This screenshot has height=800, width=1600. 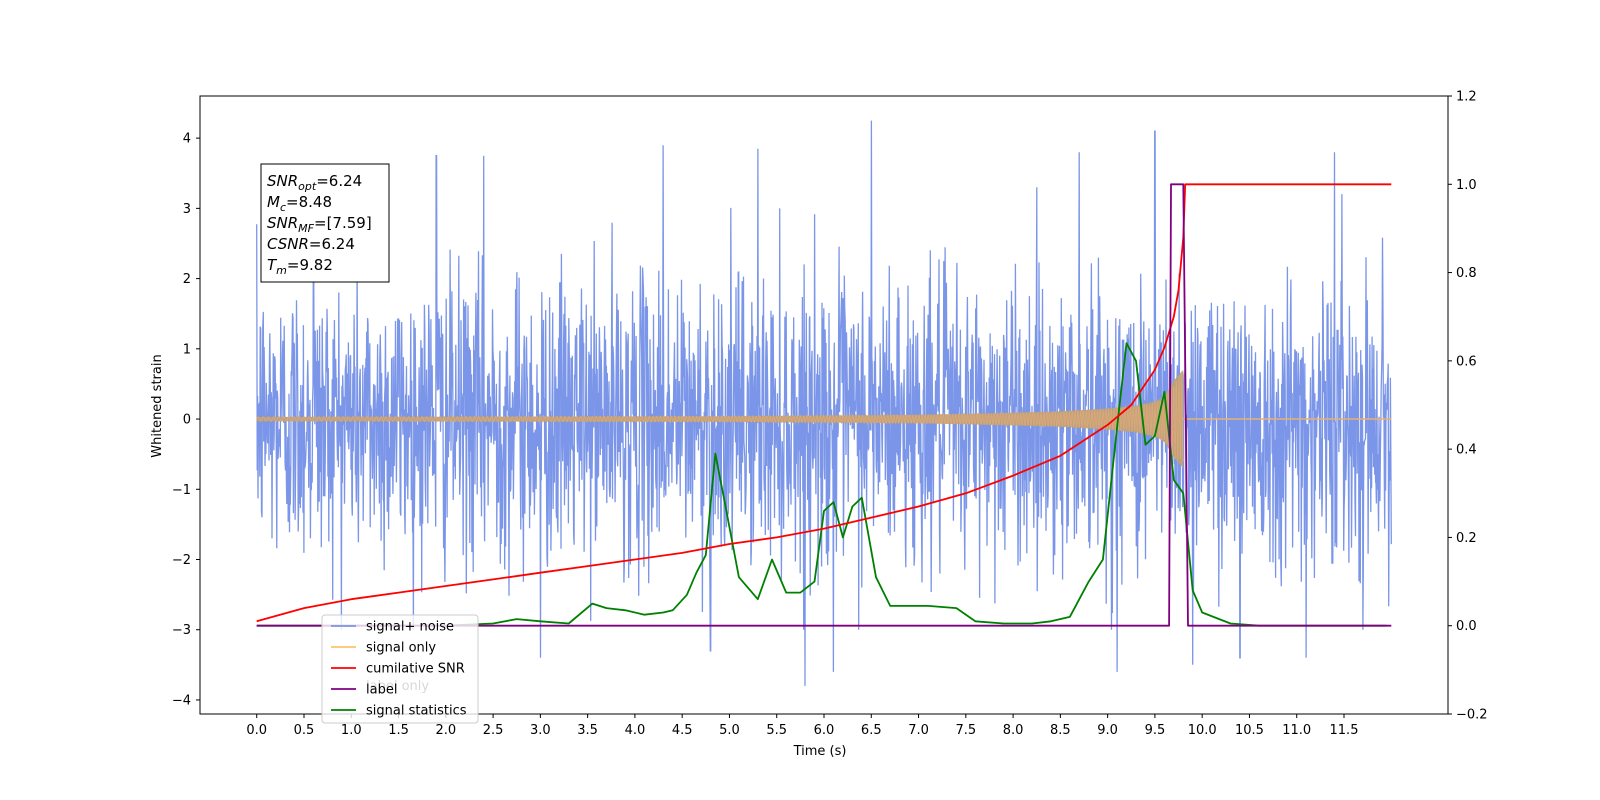 I want to click on info-box-row: Mc=8.48, so click(x=299, y=203).